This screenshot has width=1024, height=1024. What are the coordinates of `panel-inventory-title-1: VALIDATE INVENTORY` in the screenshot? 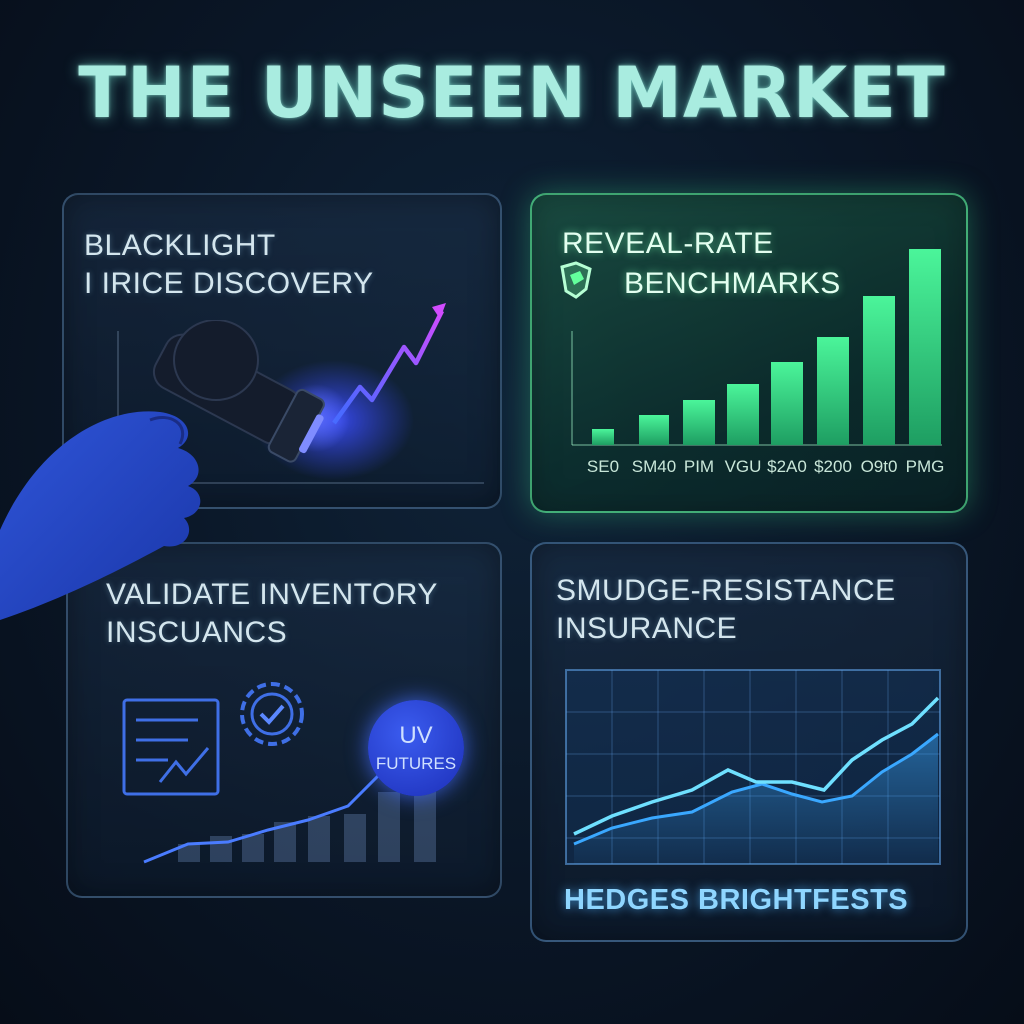 It's located at (272, 594).